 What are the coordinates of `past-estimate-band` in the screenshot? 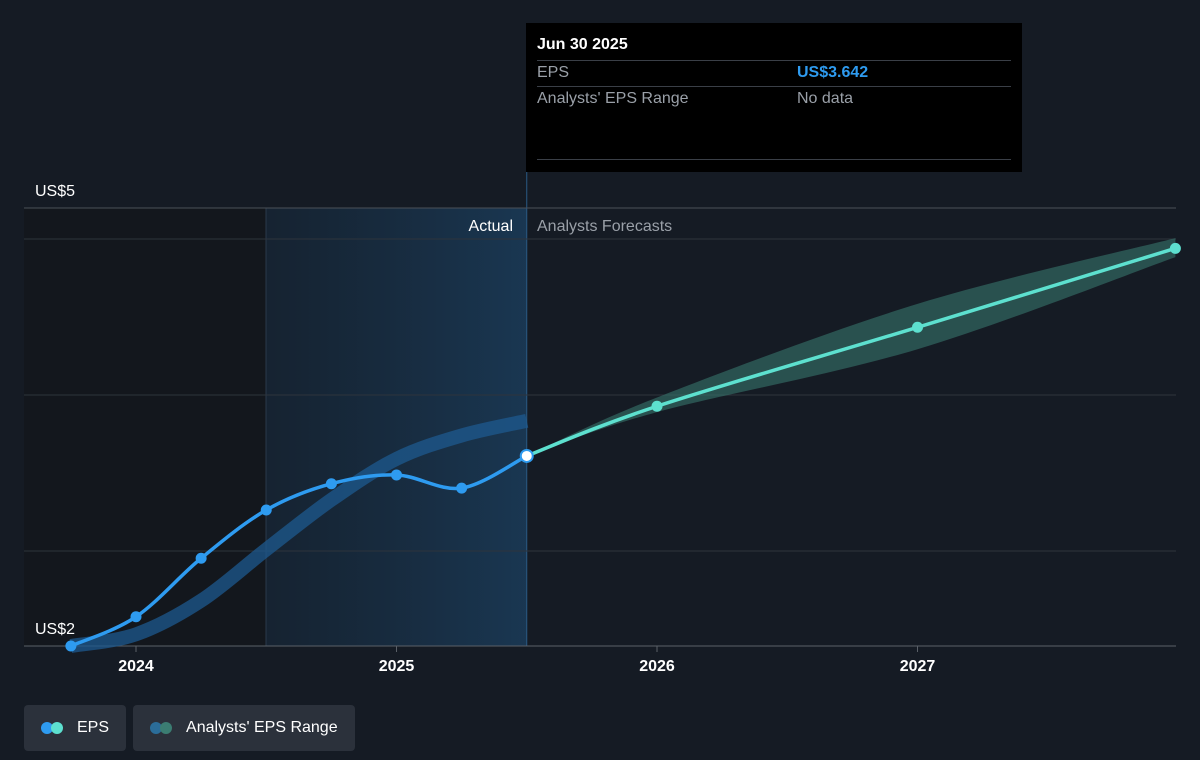 It's located at (299, 533).